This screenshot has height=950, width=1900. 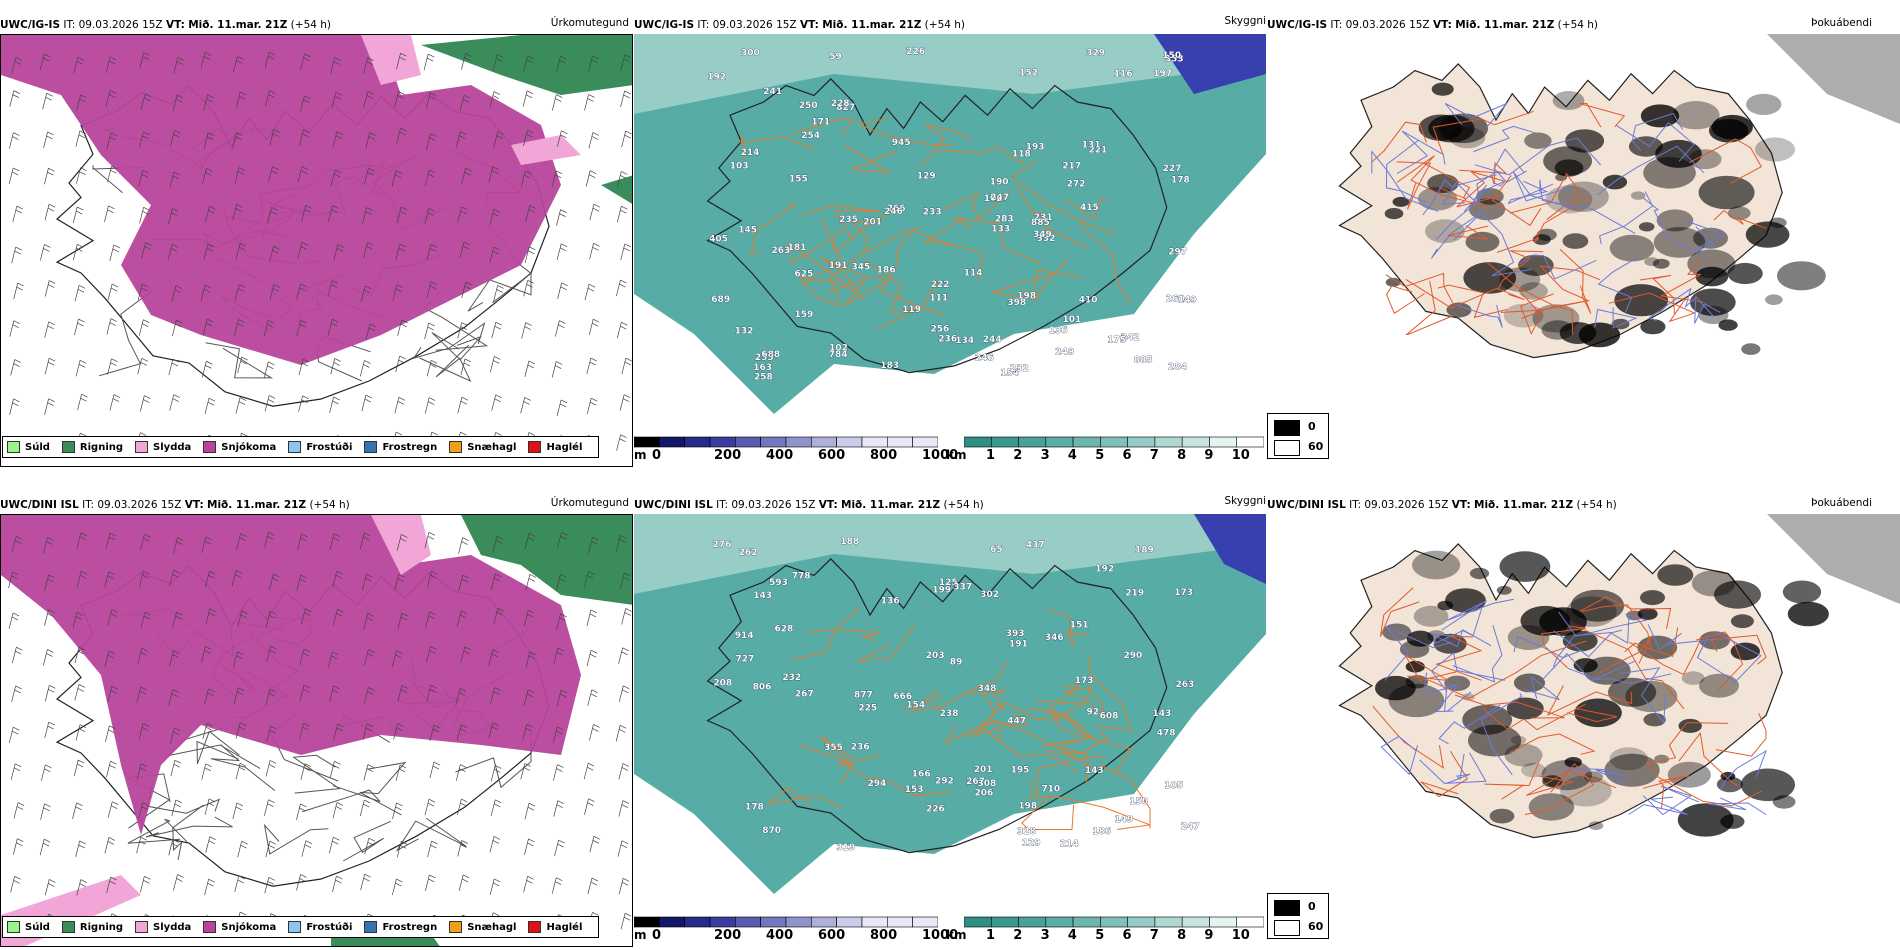 What do you see at coordinates (1072, 320) in the screenshot?
I see `ceiling-label: 101` at bounding box center [1072, 320].